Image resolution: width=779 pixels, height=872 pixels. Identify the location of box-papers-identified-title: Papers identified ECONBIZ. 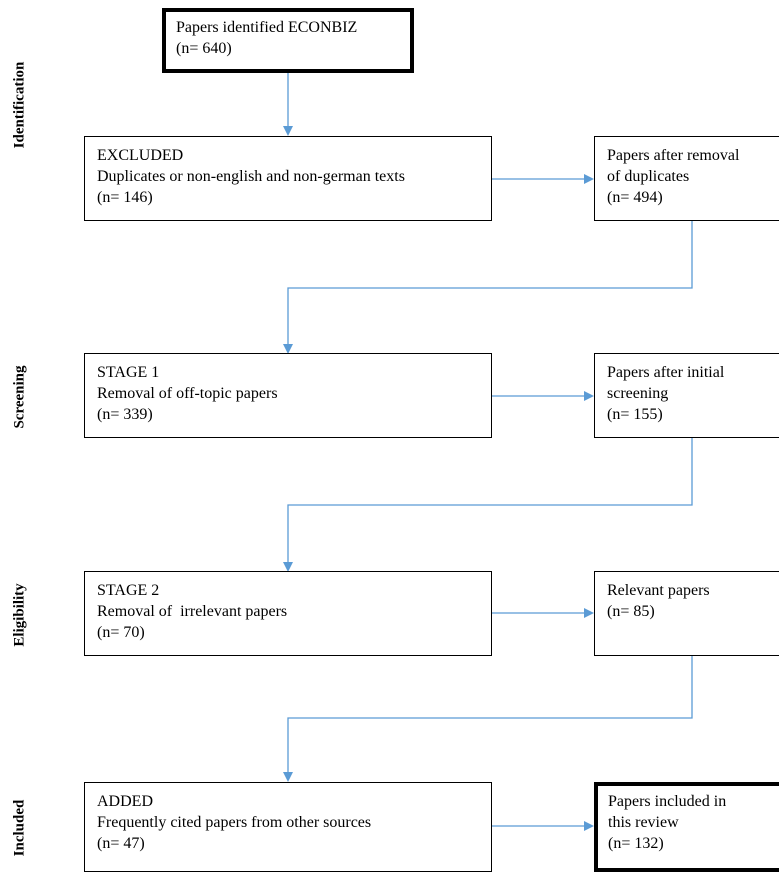
(267, 27).